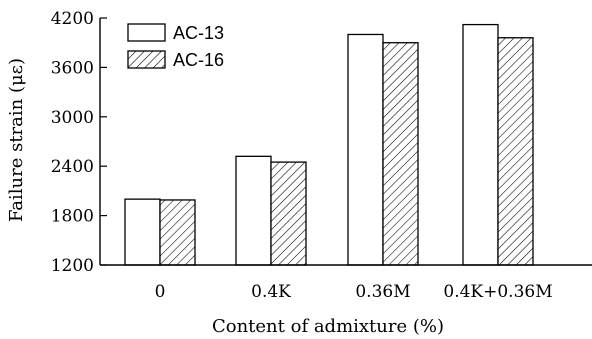 This screenshot has width=592, height=339. What do you see at coordinates (497, 292) in the screenshot?
I see `x-tick-label: 0.4K+0.36M` at bounding box center [497, 292].